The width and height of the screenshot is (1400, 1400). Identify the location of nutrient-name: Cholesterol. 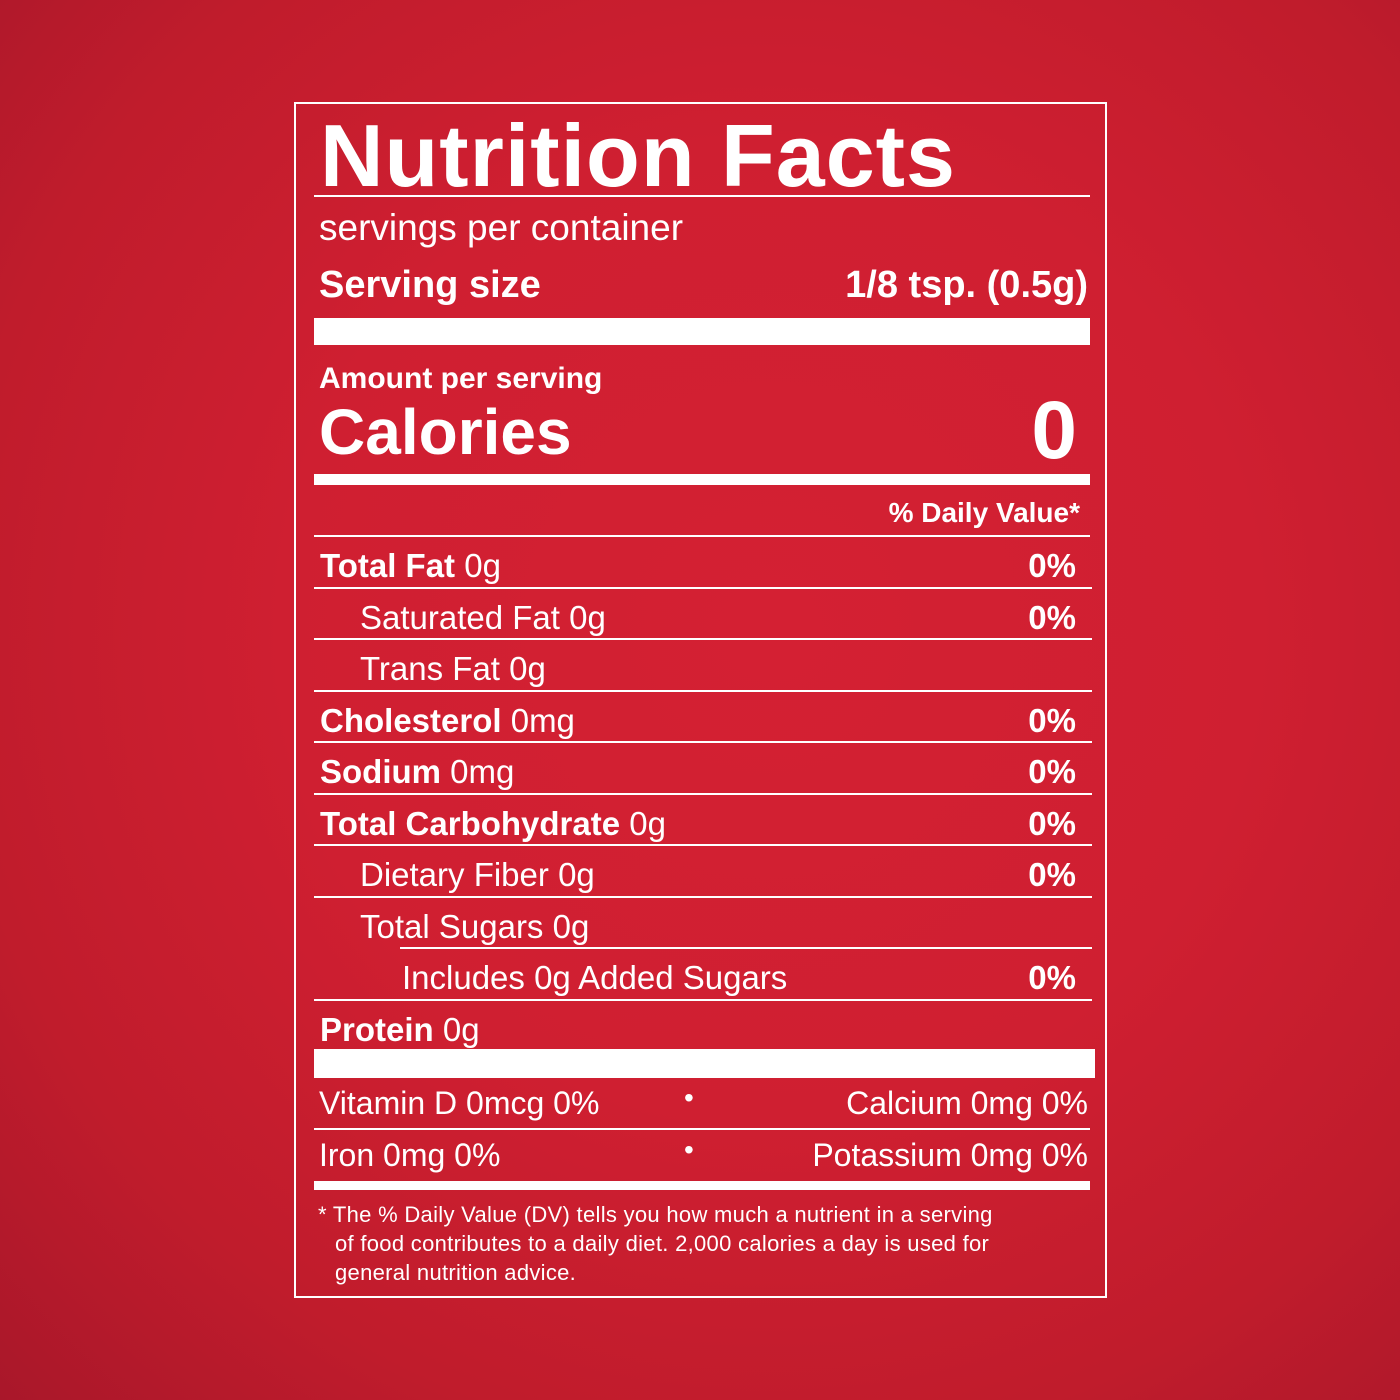
(411, 720).